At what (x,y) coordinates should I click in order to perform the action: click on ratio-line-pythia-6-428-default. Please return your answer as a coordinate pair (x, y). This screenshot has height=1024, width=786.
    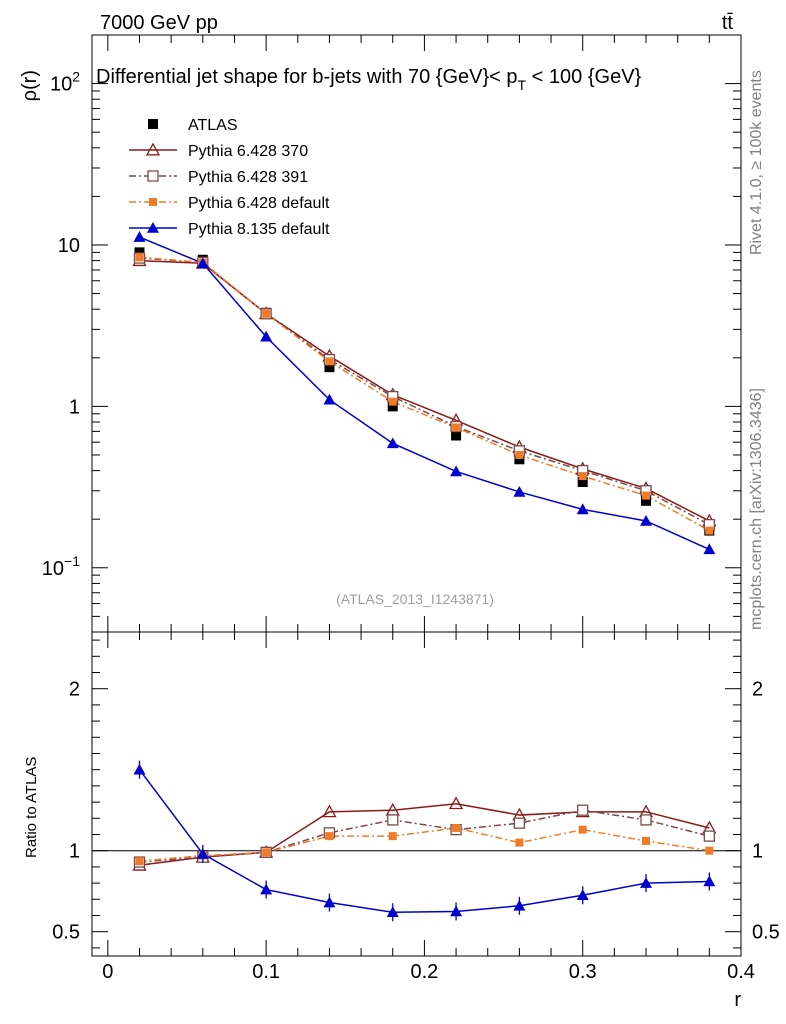
    Looking at the image, I should click on (424, 844).